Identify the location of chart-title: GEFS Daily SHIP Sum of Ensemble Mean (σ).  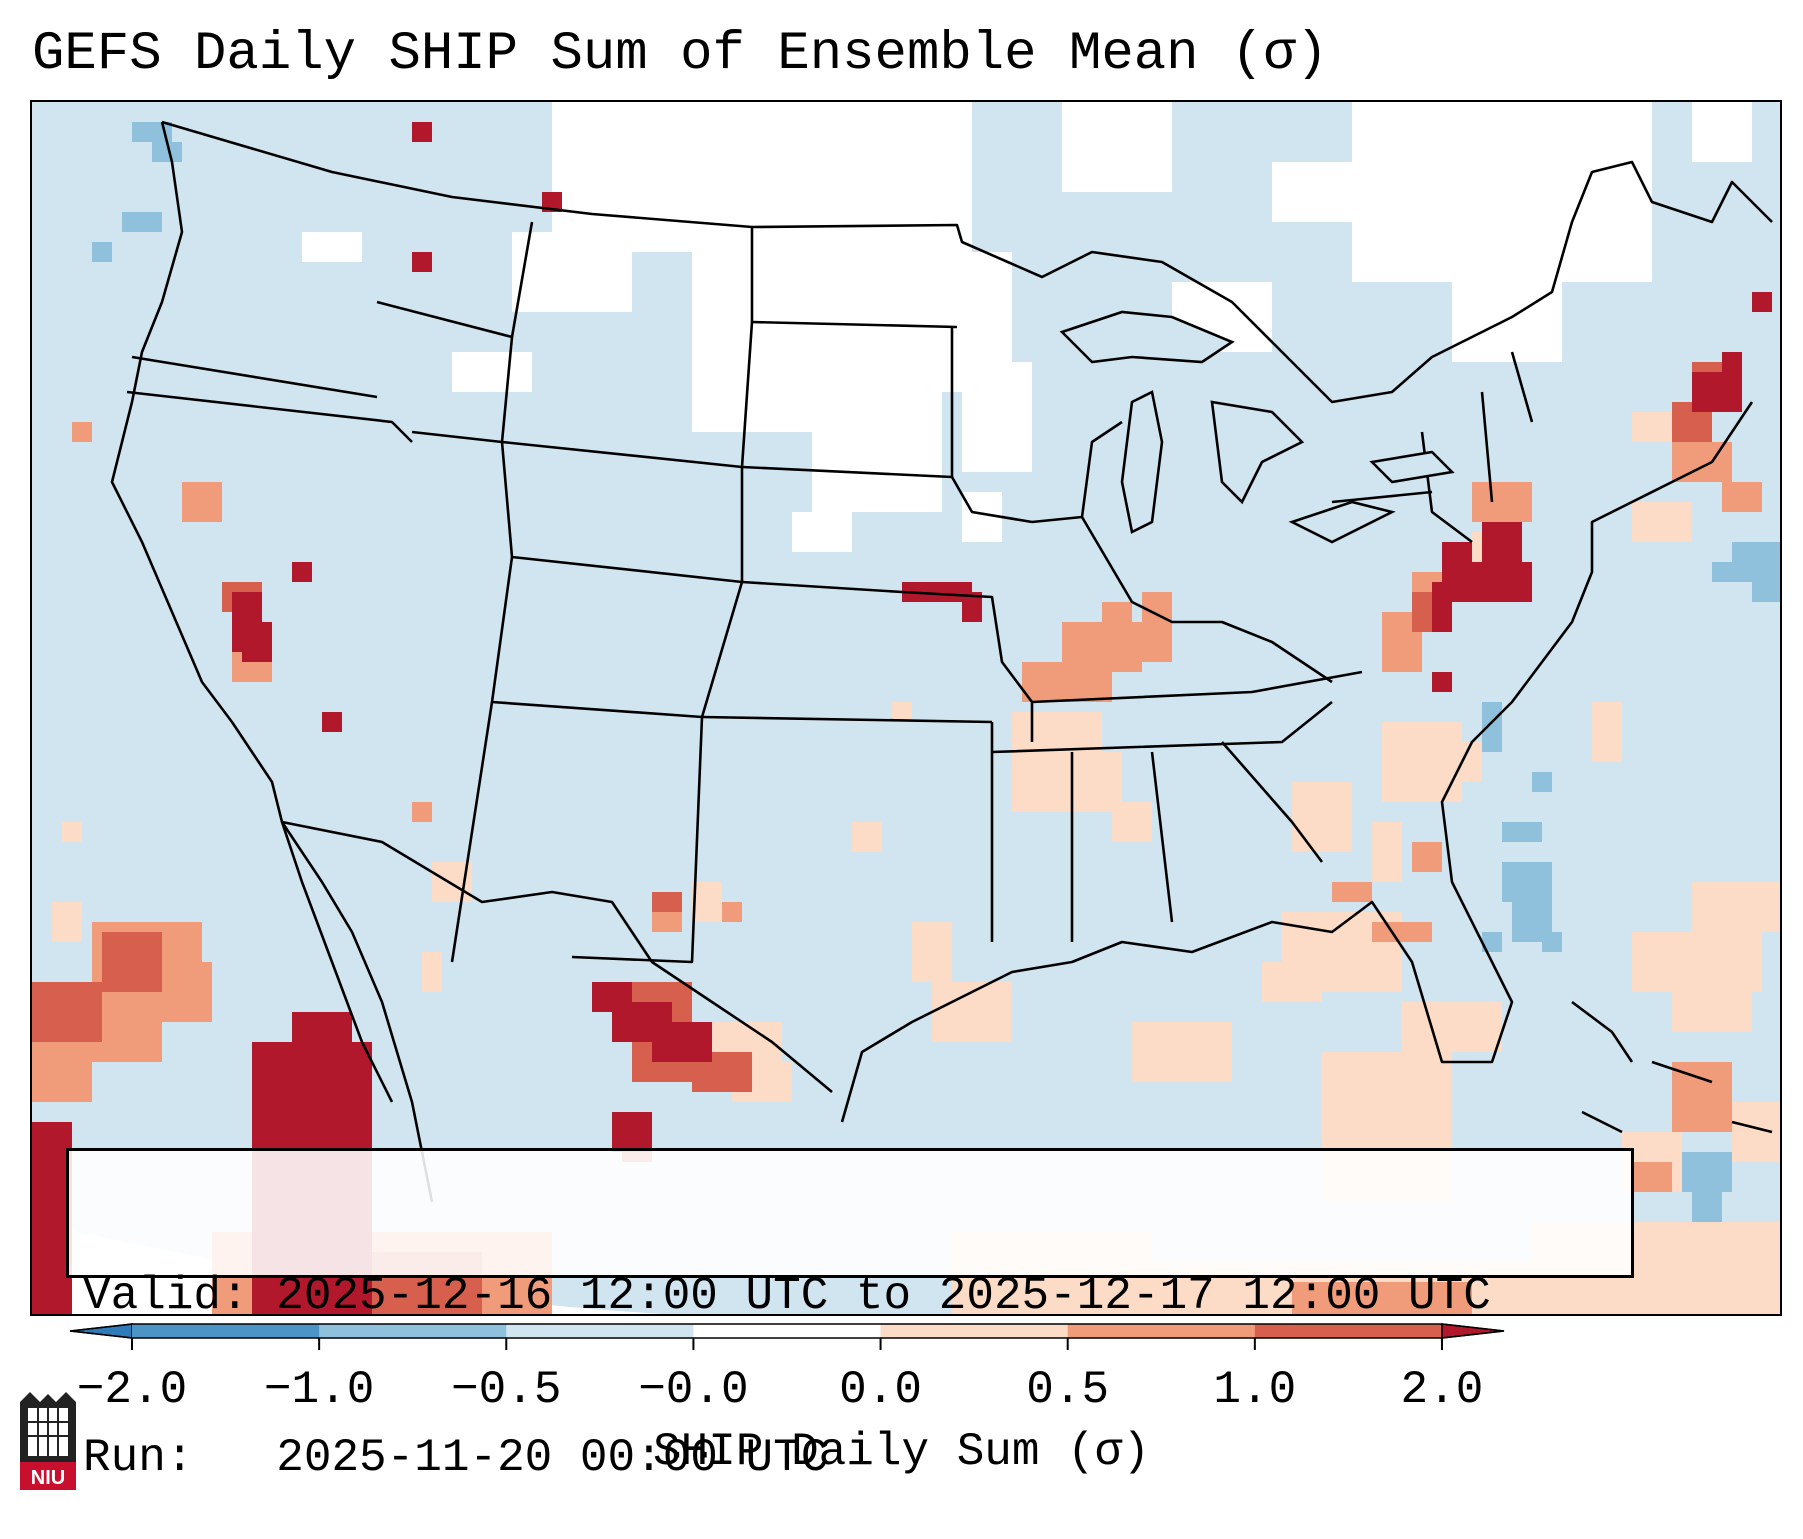
(680, 54).